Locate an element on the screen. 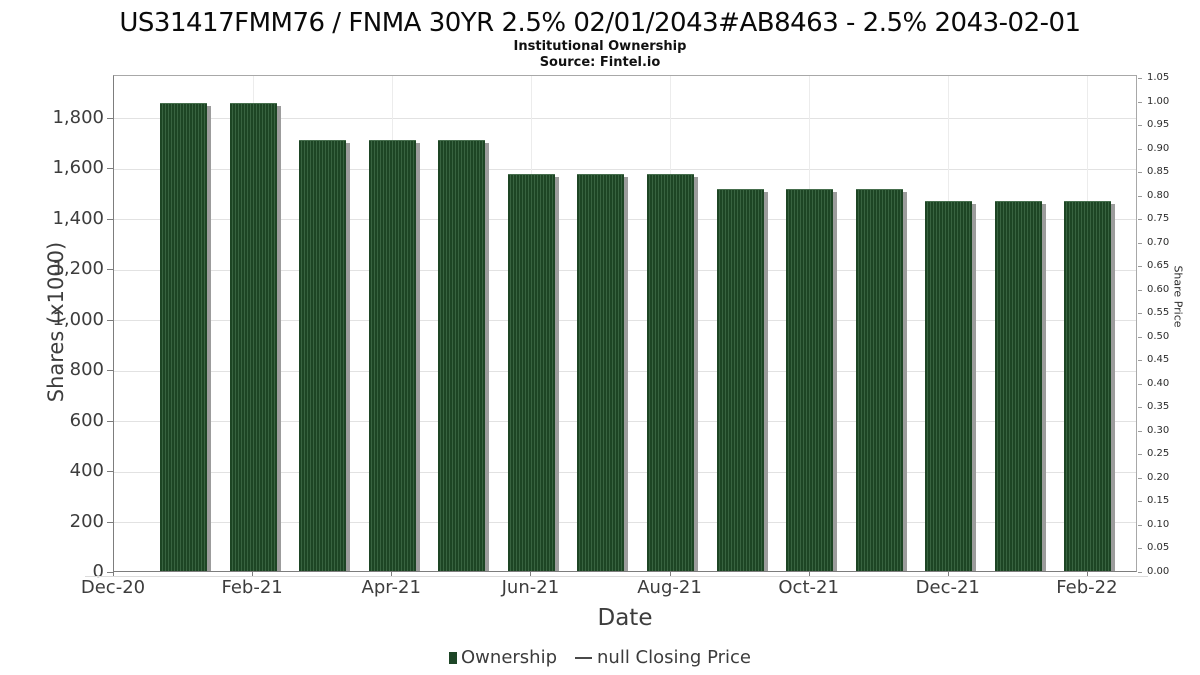 The image size is (1200, 675). x-tick-label: Apr-21 is located at coordinates (391, 587).